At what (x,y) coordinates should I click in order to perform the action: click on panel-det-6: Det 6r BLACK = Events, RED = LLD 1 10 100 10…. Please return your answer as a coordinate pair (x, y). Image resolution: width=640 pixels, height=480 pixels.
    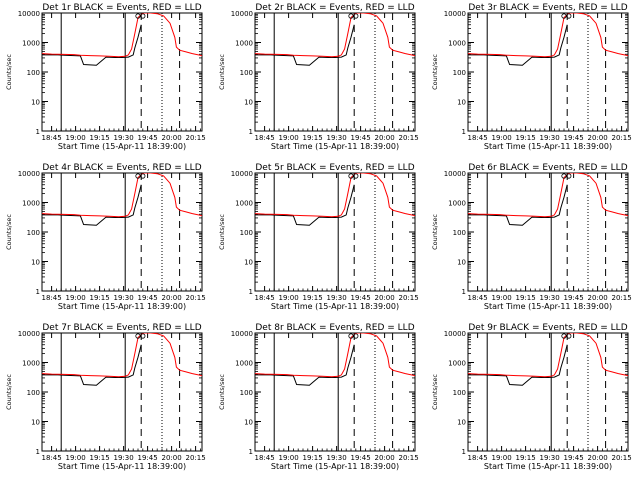
    Looking at the image, I should click on (531, 237).